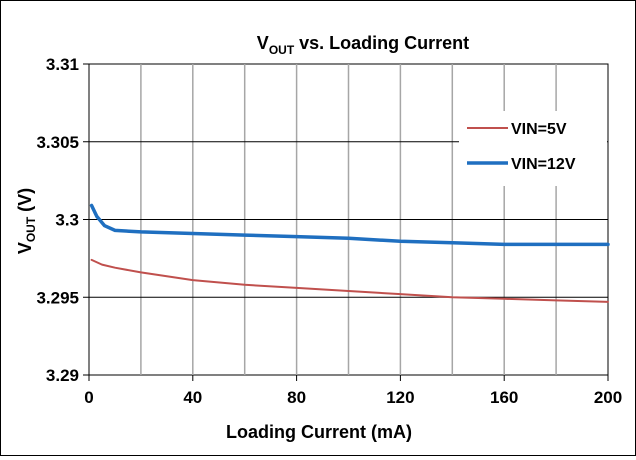  What do you see at coordinates (608, 397) in the screenshot?
I see `x-tick-label: 200` at bounding box center [608, 397].